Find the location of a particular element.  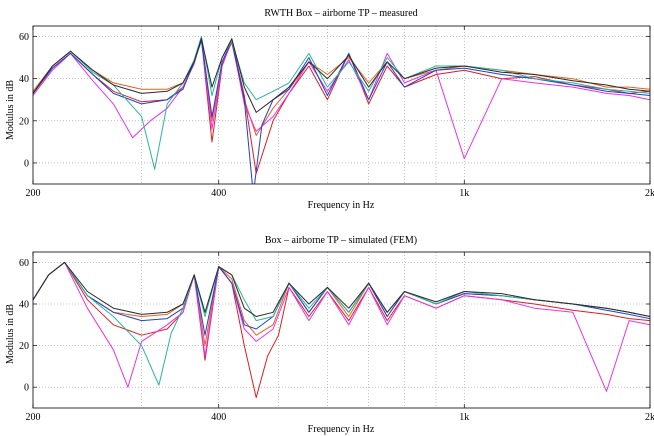

chart-title: Box – airborne TP – simulated (FEM) is located at coordinates (341, 240).